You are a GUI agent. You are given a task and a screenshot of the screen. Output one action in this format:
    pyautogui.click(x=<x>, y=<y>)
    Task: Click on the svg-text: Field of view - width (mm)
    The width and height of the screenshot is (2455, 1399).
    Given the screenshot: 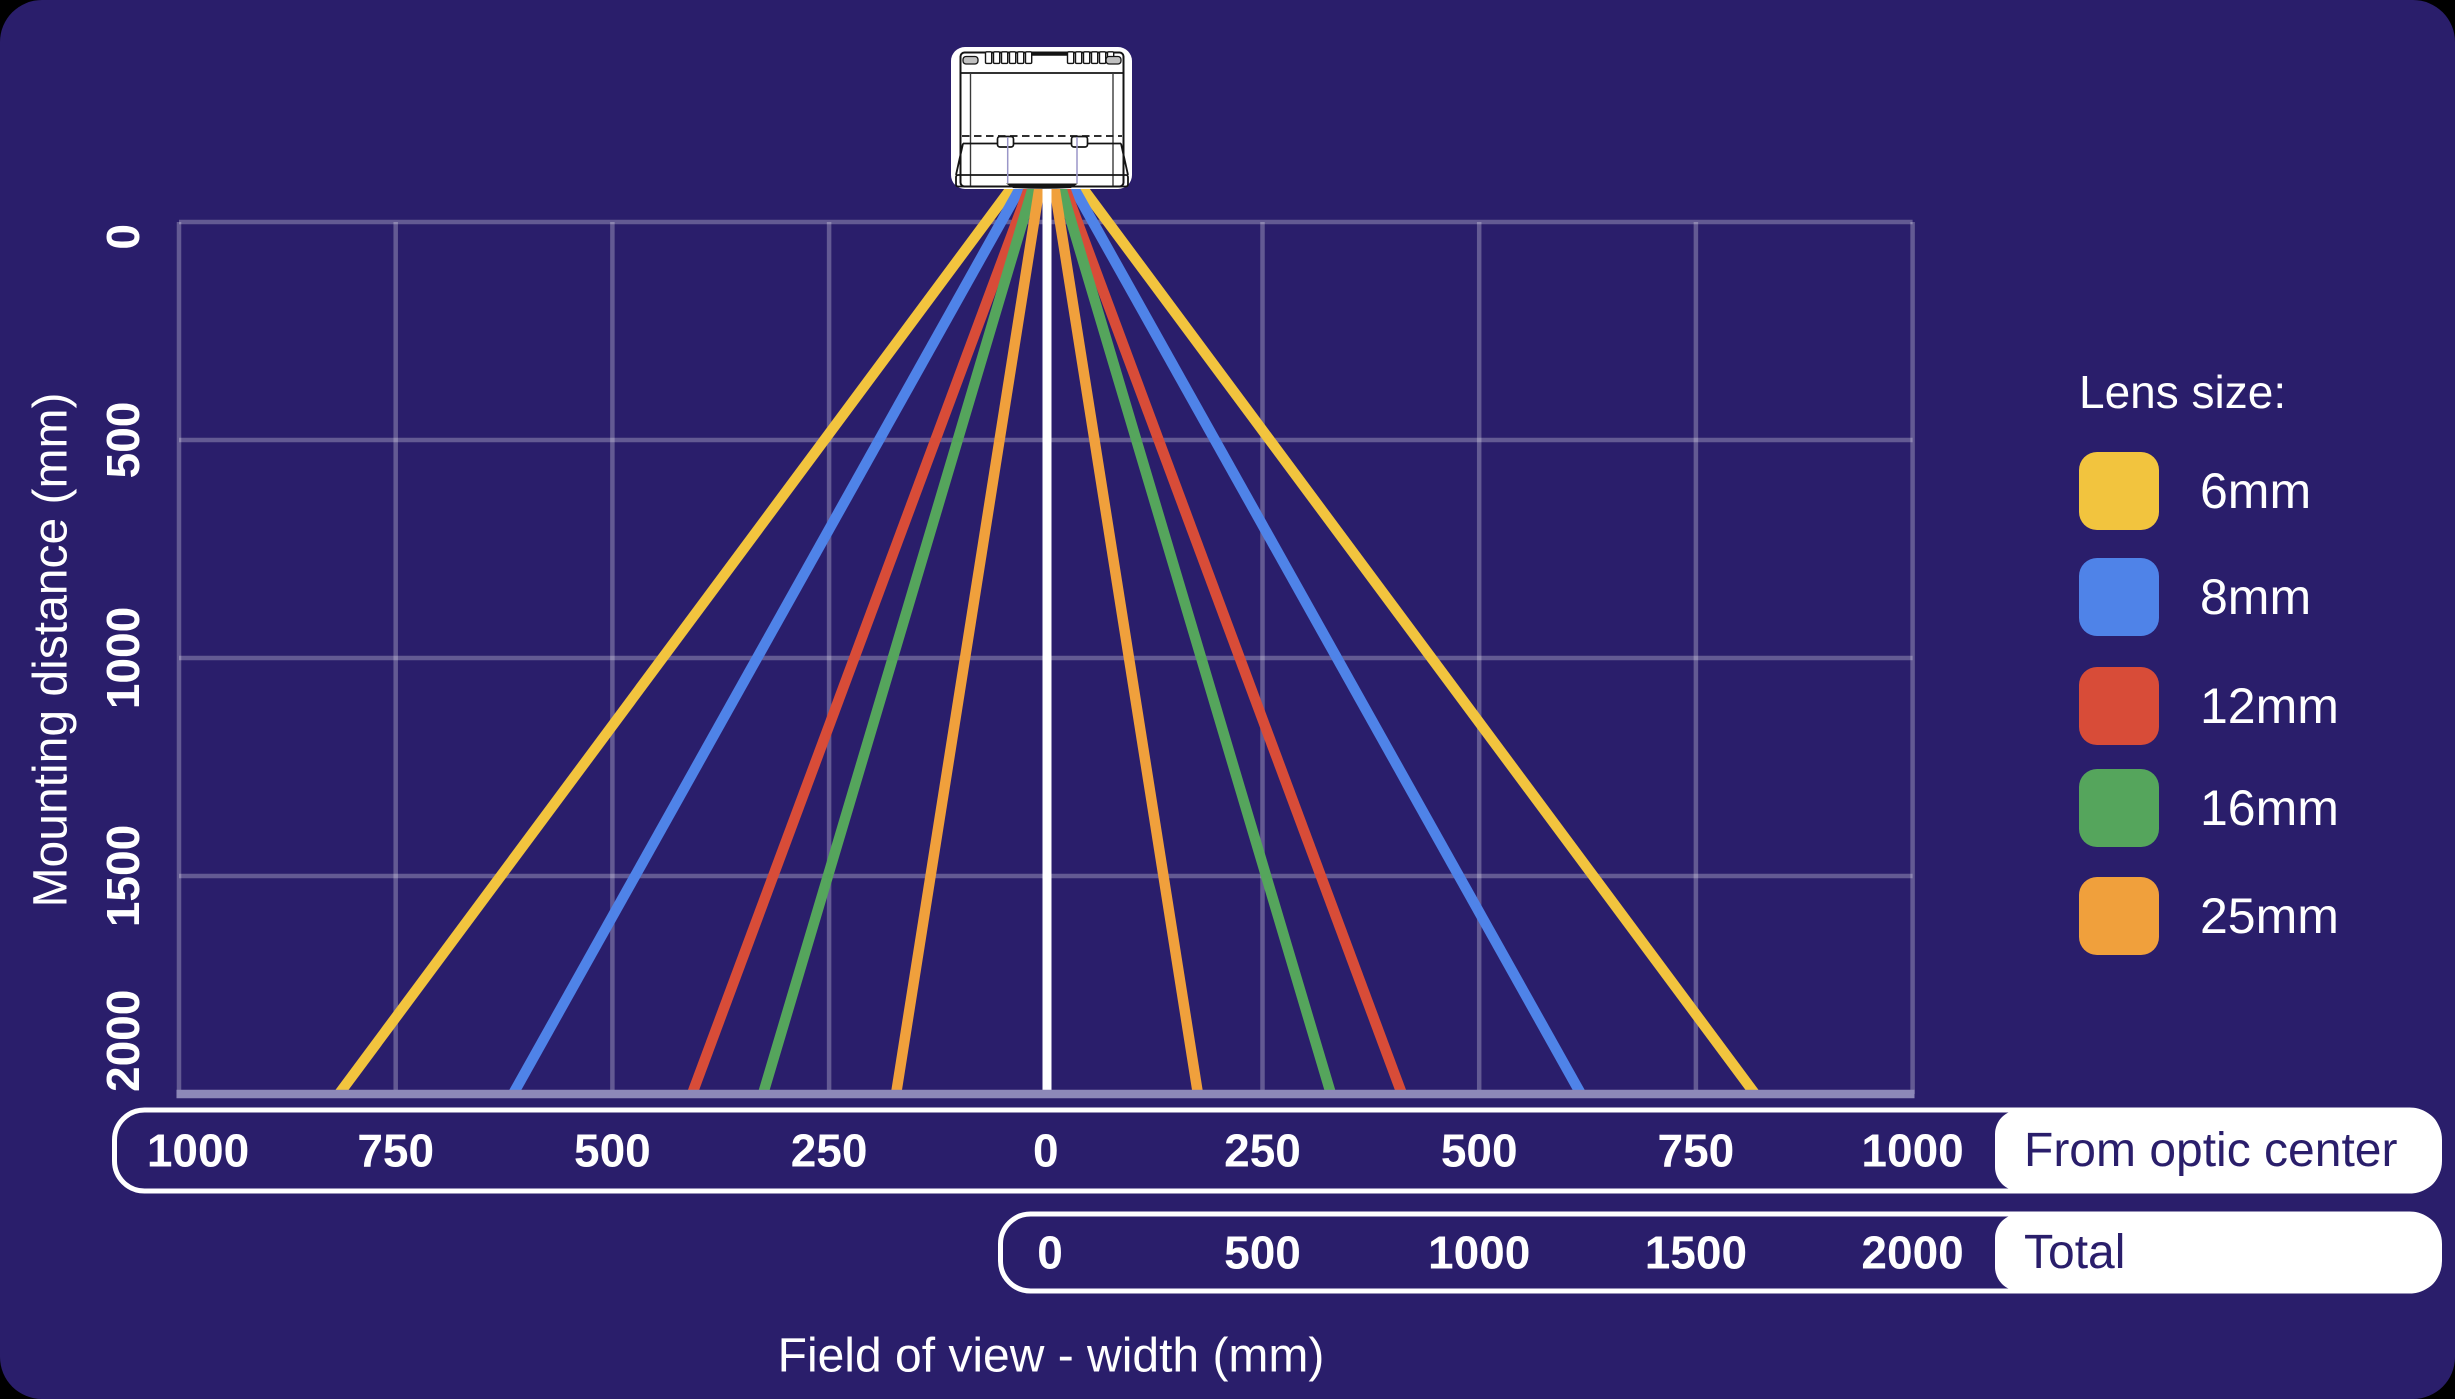 What is the action you would take?
    pyautogui.click(x=1051, y=1356)
    